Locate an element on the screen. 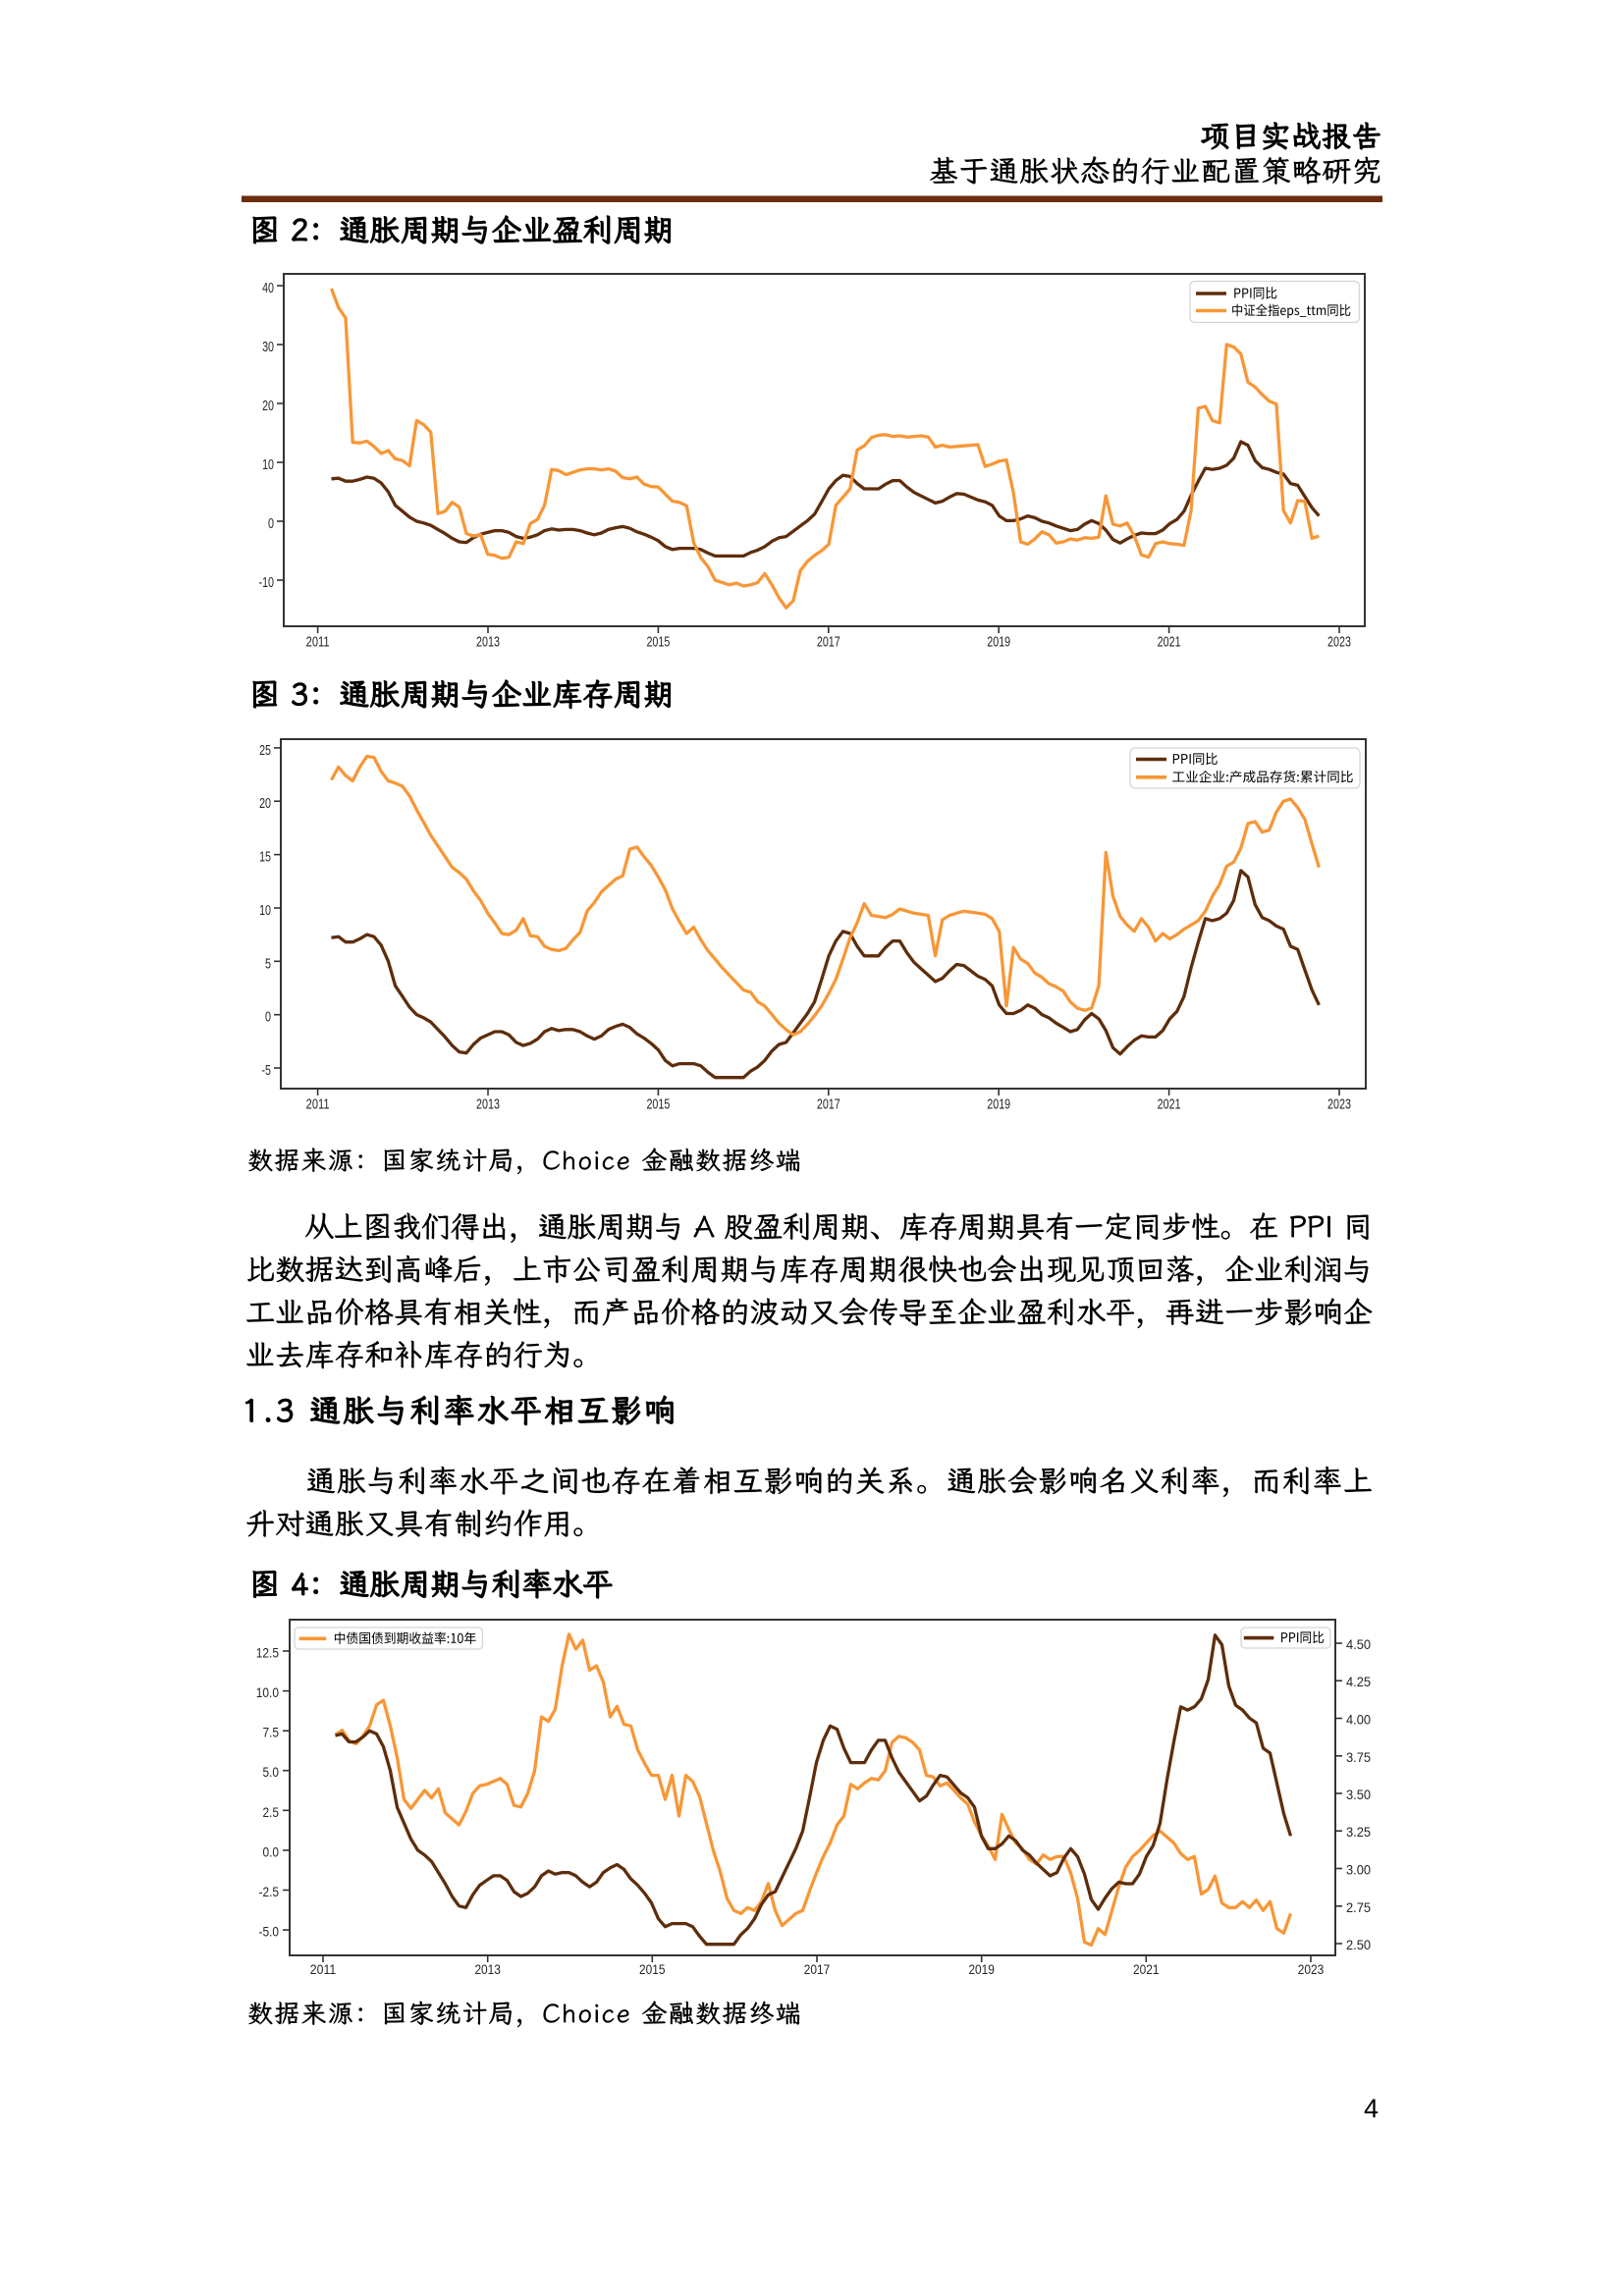  svg-text: 5 is located at coordinates (268, 964).